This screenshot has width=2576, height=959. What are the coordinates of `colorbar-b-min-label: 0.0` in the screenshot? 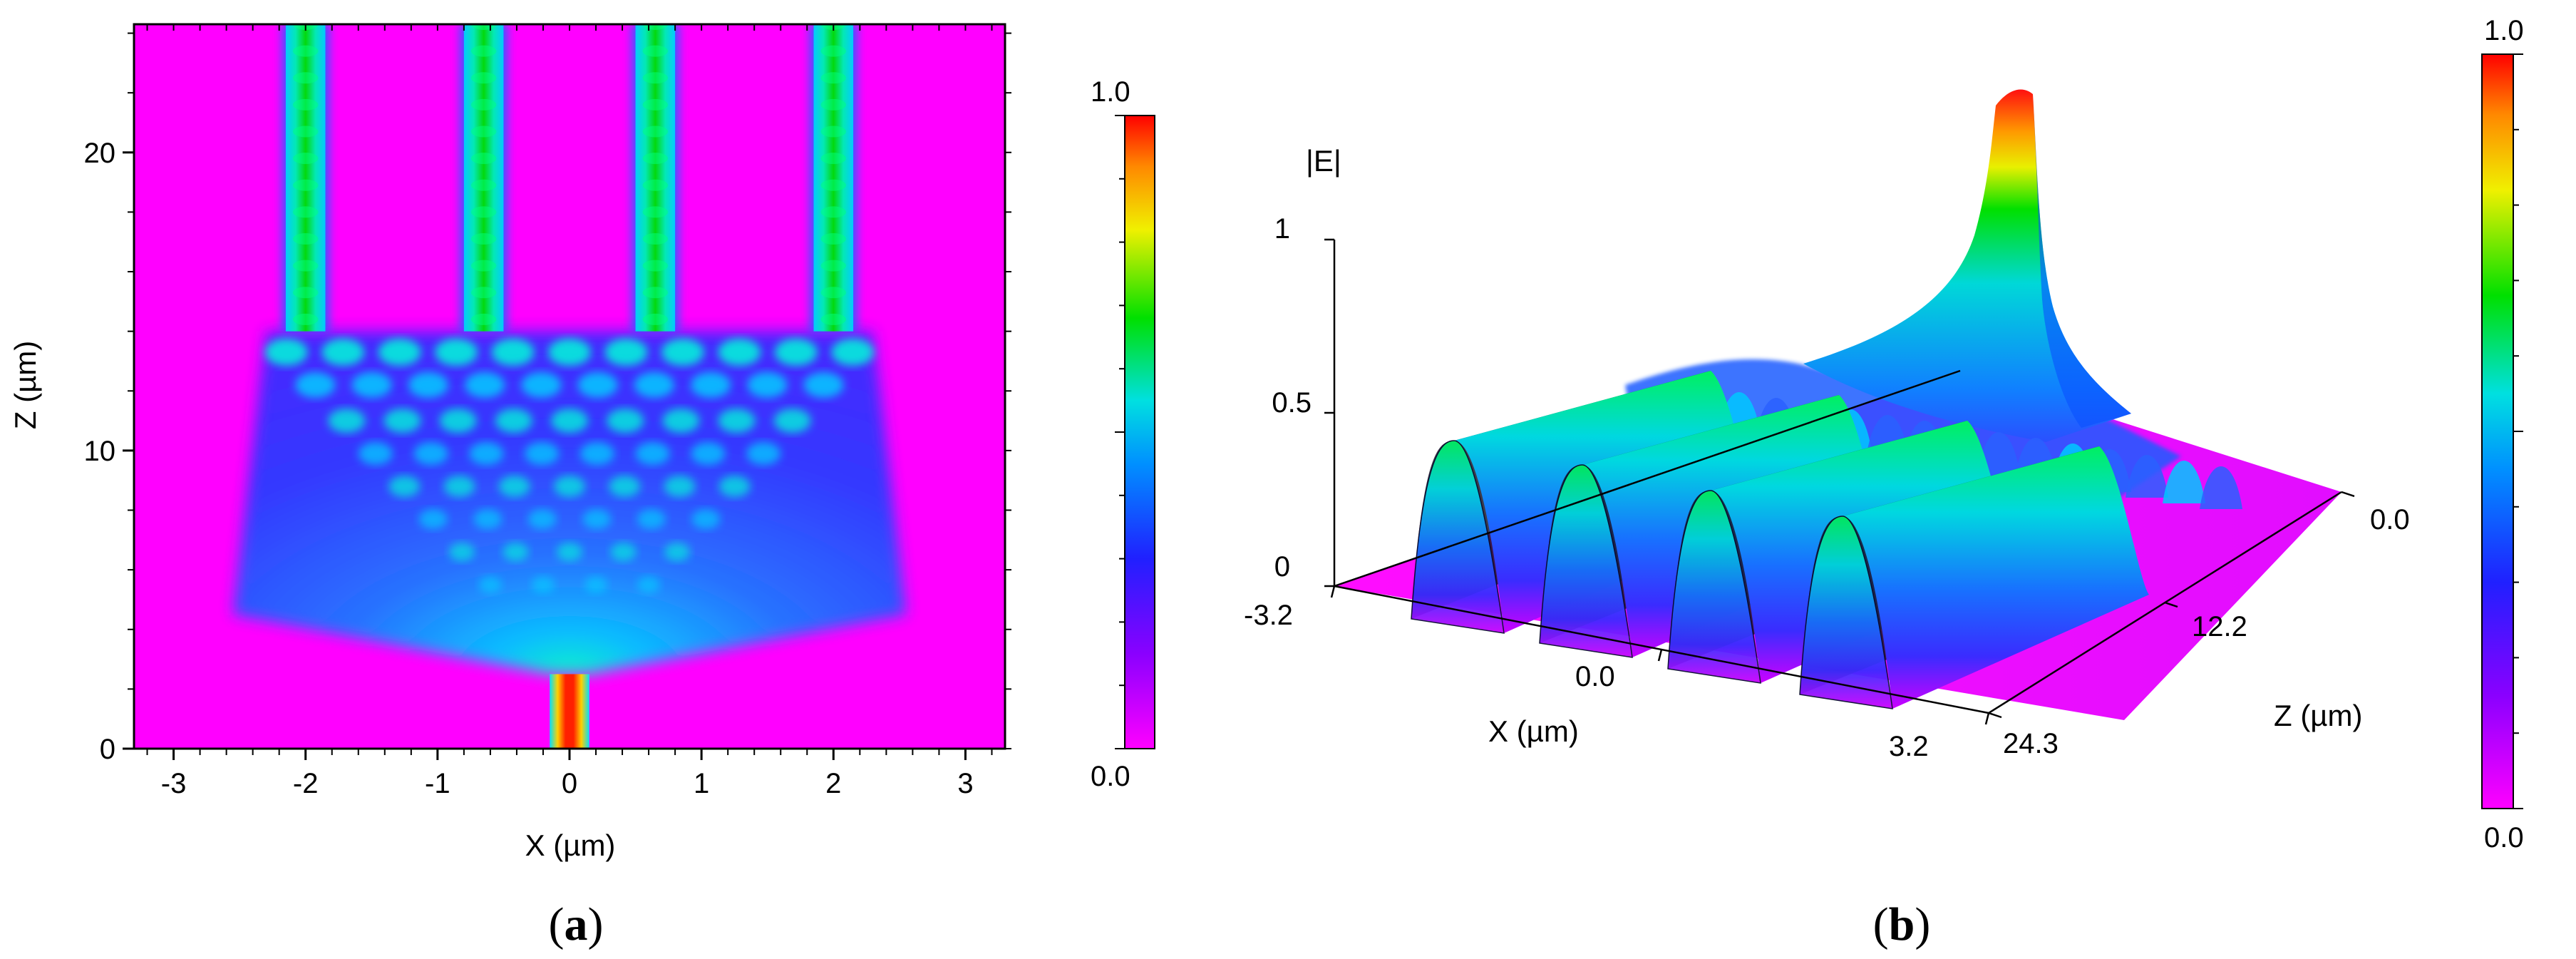 It's located at (2504, 838).